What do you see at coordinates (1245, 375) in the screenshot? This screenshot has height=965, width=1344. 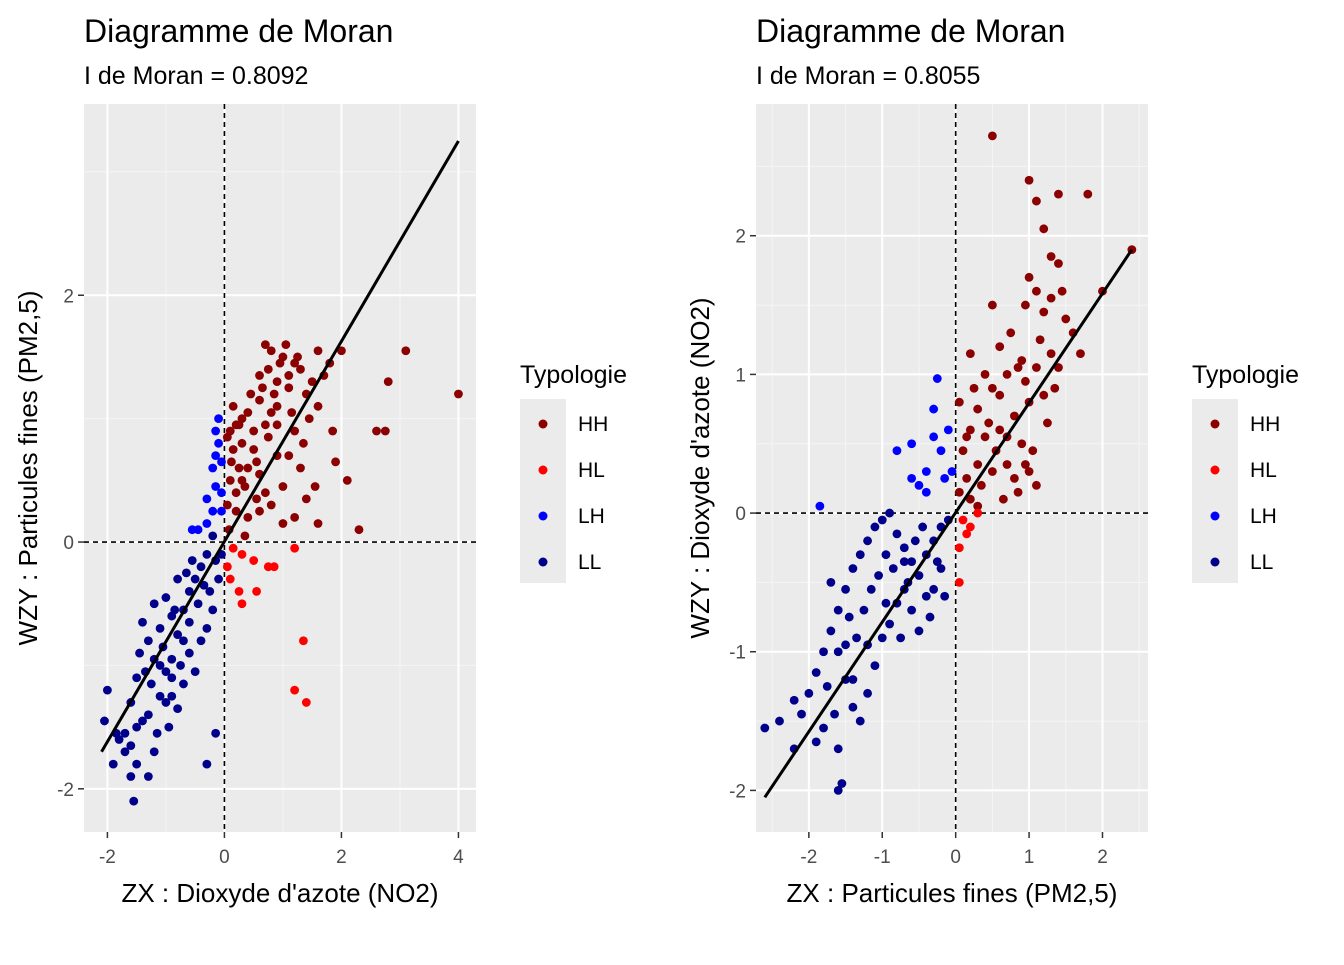 I see `right-legend-title: Typologie` at bounding box center [1245, 375].